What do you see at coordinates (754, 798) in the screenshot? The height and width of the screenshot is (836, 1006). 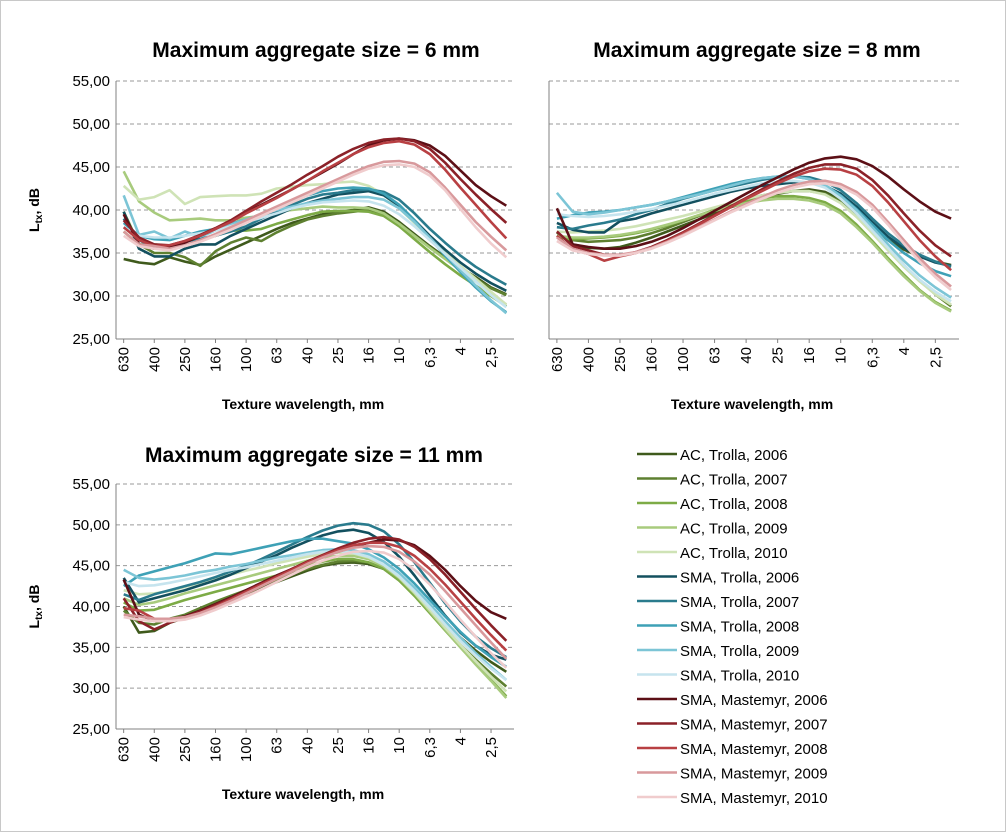 I see `legend-label: SMA, Mastemyr, 2010` at bounding box center [754, 798].